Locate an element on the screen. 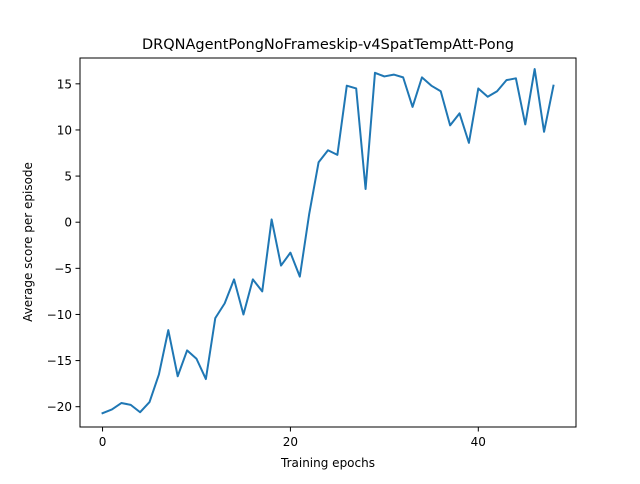 The image size is (640, 484). y-tick-label: −10 is located at coordinates (59, 315).